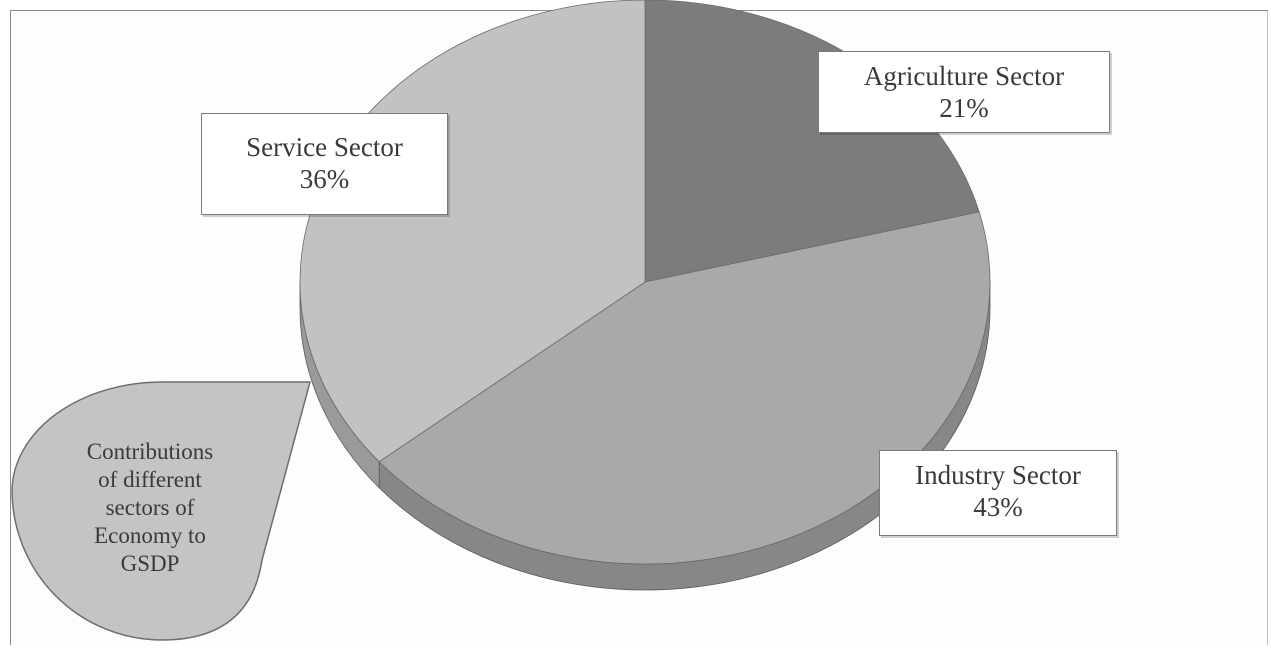  What do you see at coordinates (964, 108) in the screenshot?
I see `data-label-value: 21%` at bounding box center [964, 108].